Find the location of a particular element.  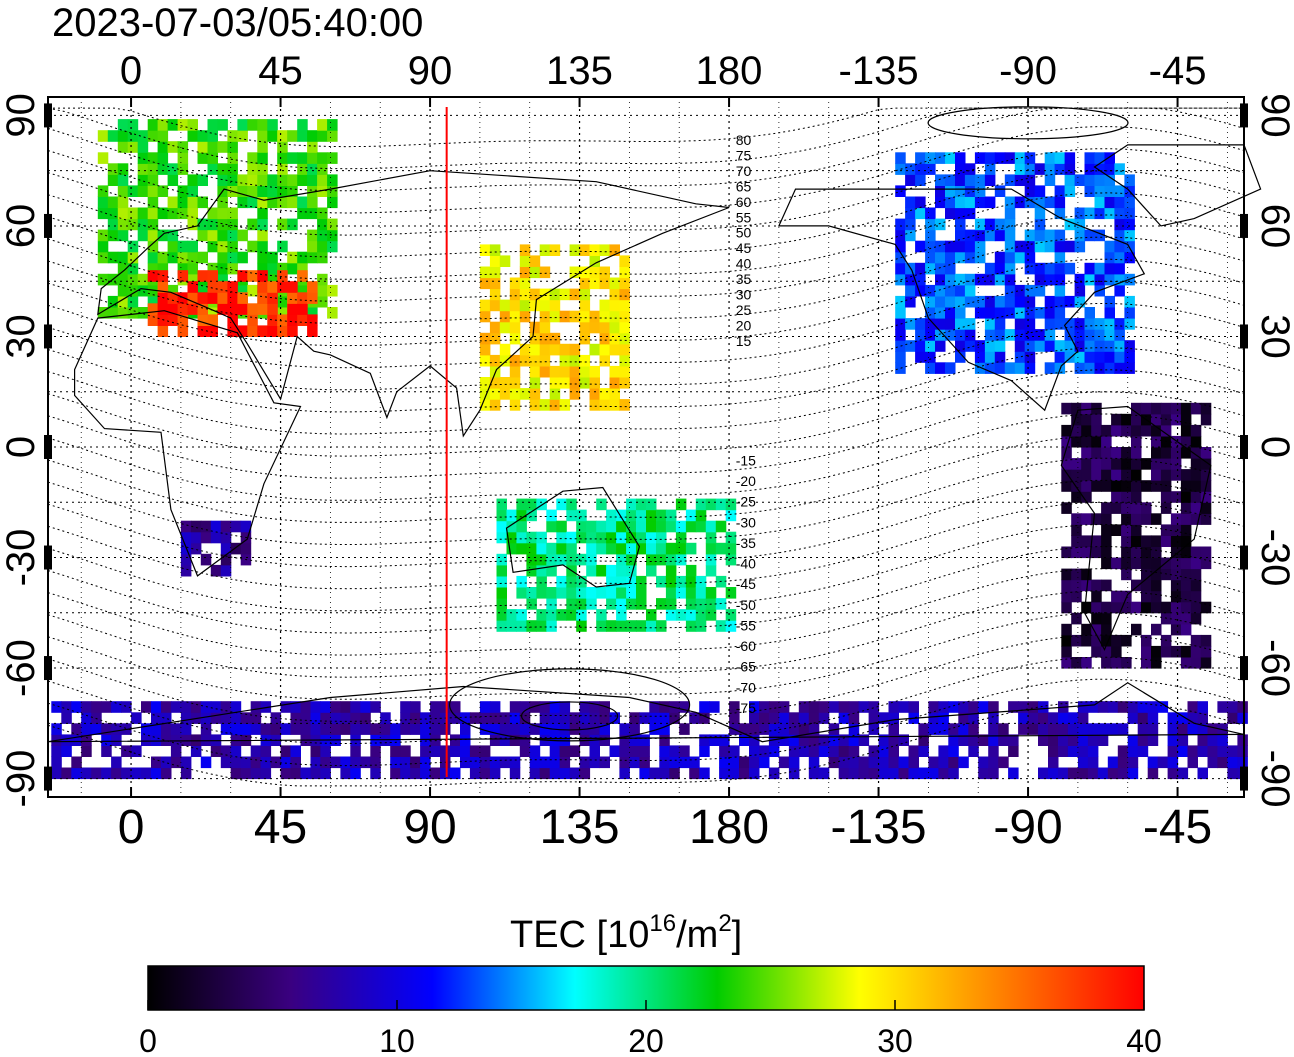

tec-region-mediterranean is located at coordinates (232, 303).